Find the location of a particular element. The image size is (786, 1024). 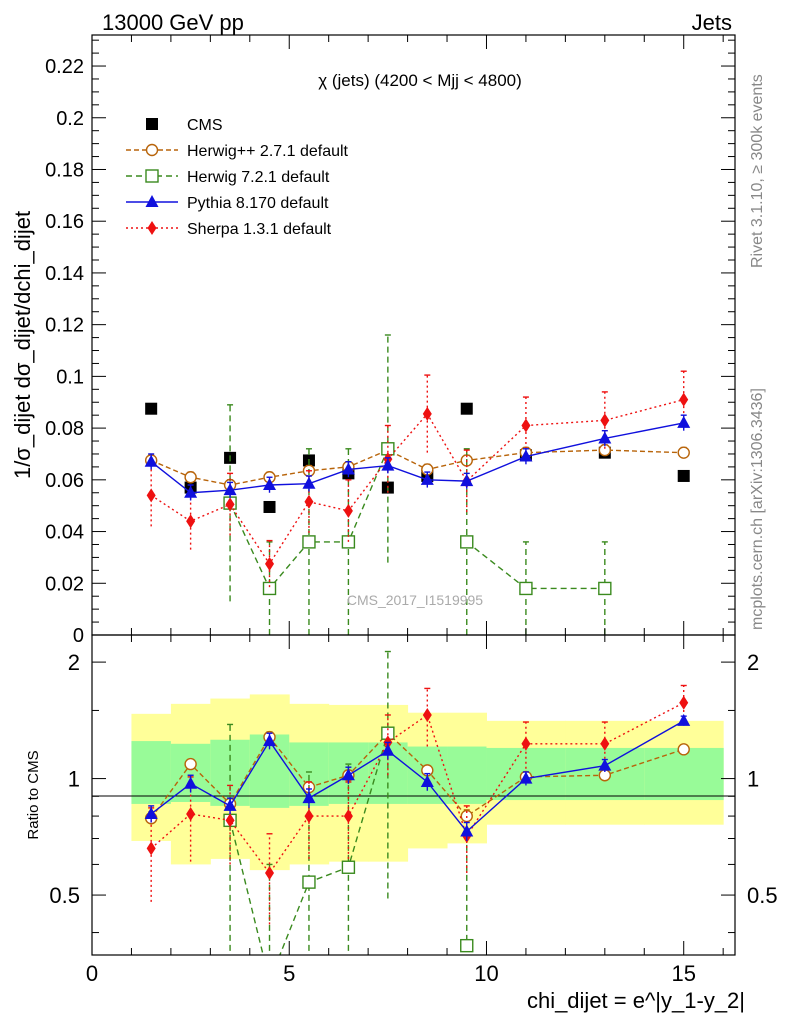

ratio-series-herwig-7-2-1-default is located at coordinates (348, 802).